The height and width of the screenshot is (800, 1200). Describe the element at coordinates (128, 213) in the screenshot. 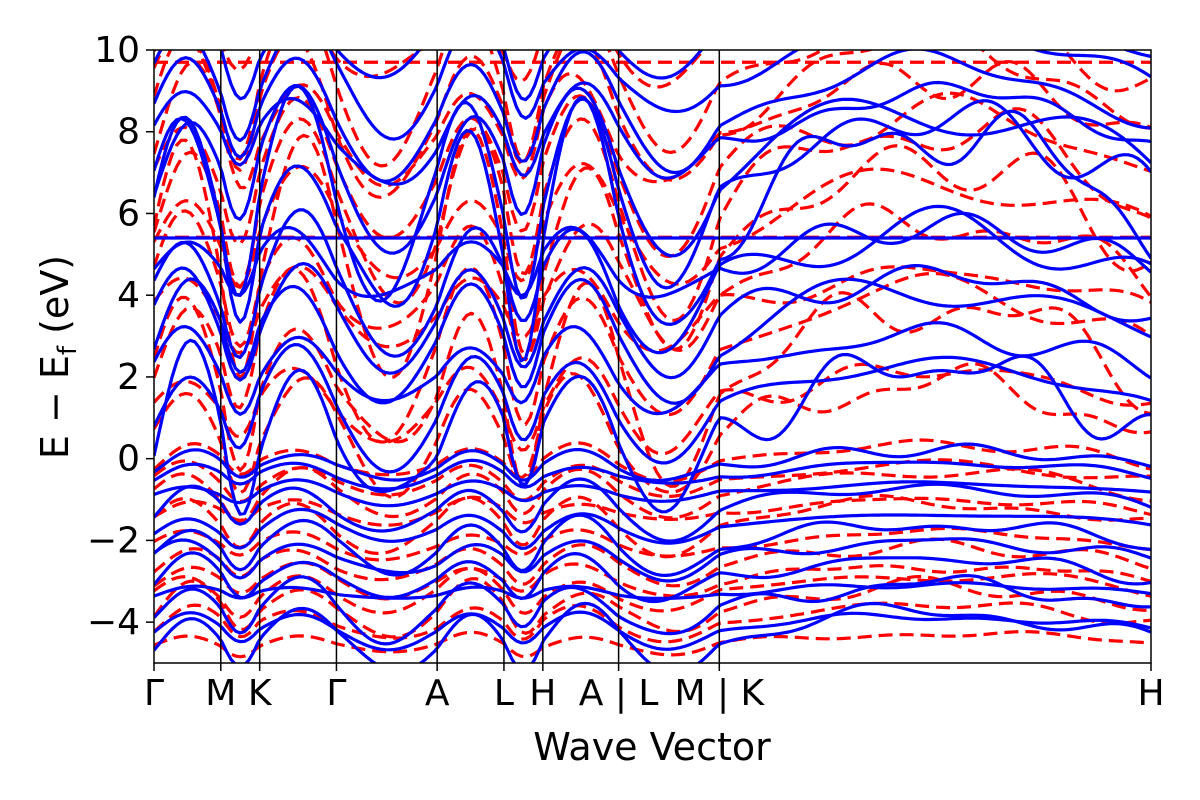

I see `y-tick-label: 6` at that location.